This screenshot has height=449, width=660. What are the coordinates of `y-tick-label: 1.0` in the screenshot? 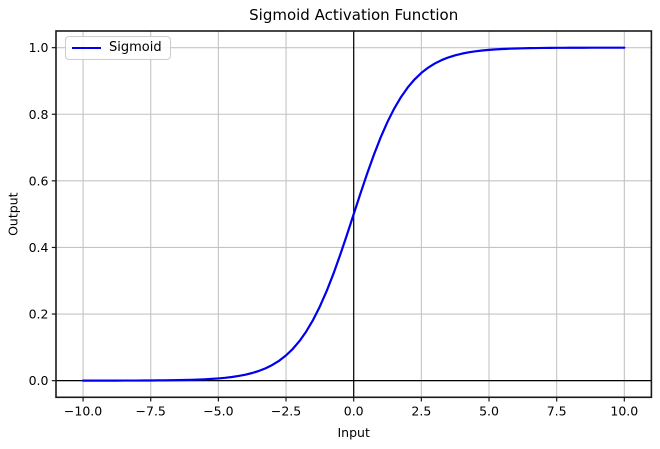 It's located at (39, 47).